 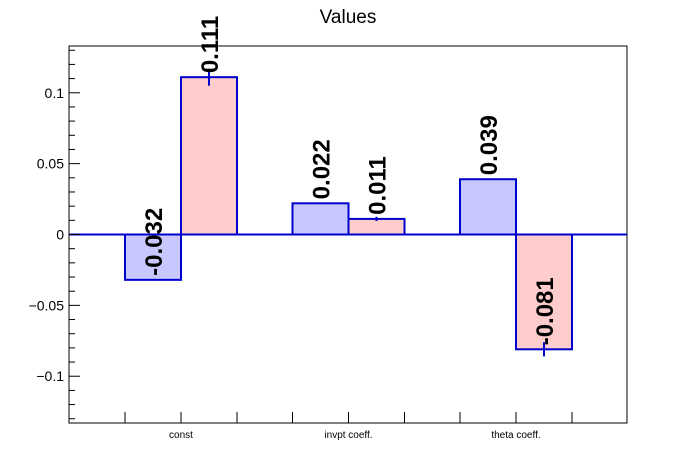 I want to click on data-label: -0.081, so click(x=545, y=311).